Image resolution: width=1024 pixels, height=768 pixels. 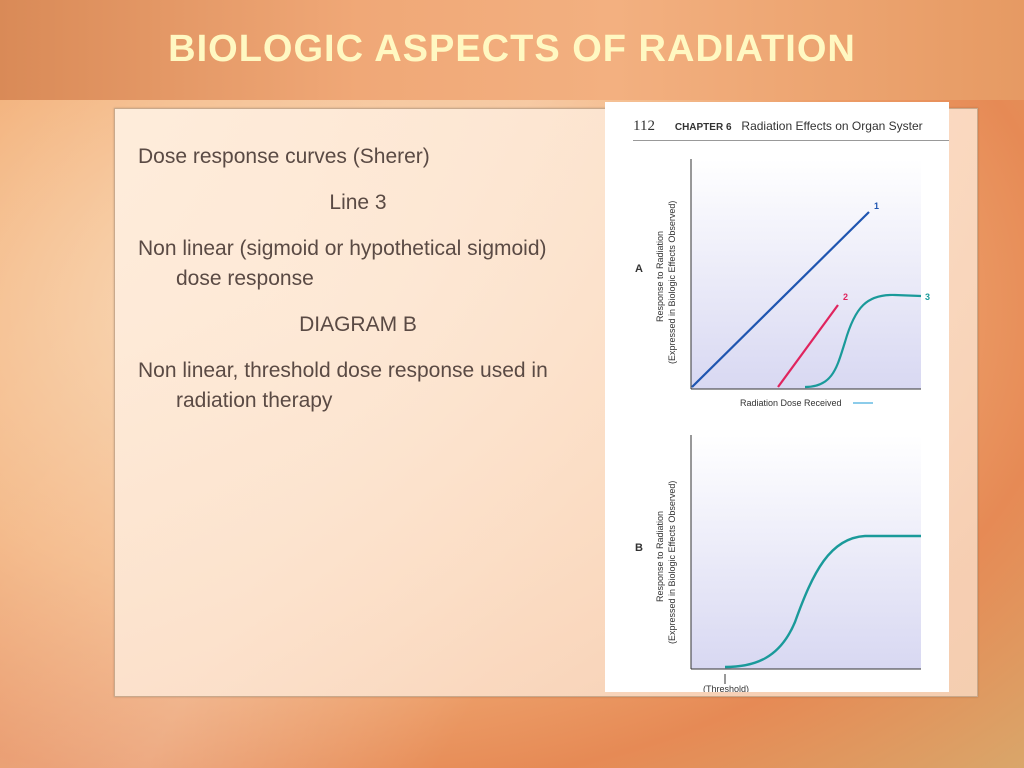 What do you see at coordinates (358, 324) in the screenshot?
I see `line-diagram-b: DIAGRAM B` at bounding box center [358, 324].